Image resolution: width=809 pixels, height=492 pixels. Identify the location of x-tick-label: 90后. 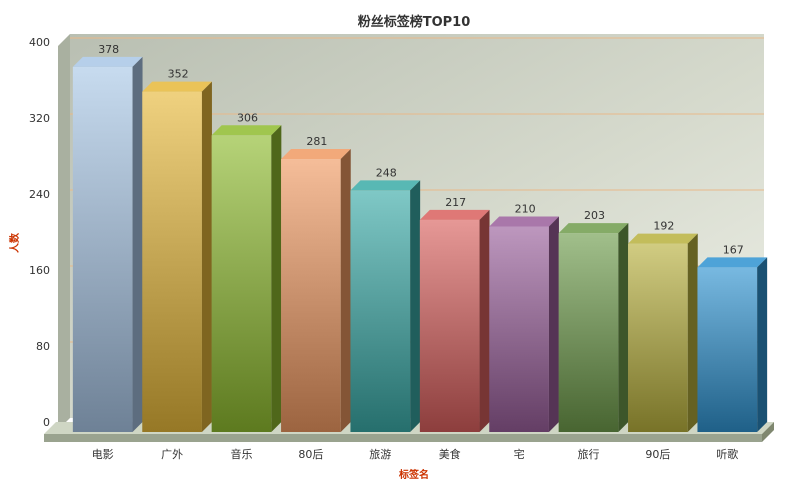
(657, 454).